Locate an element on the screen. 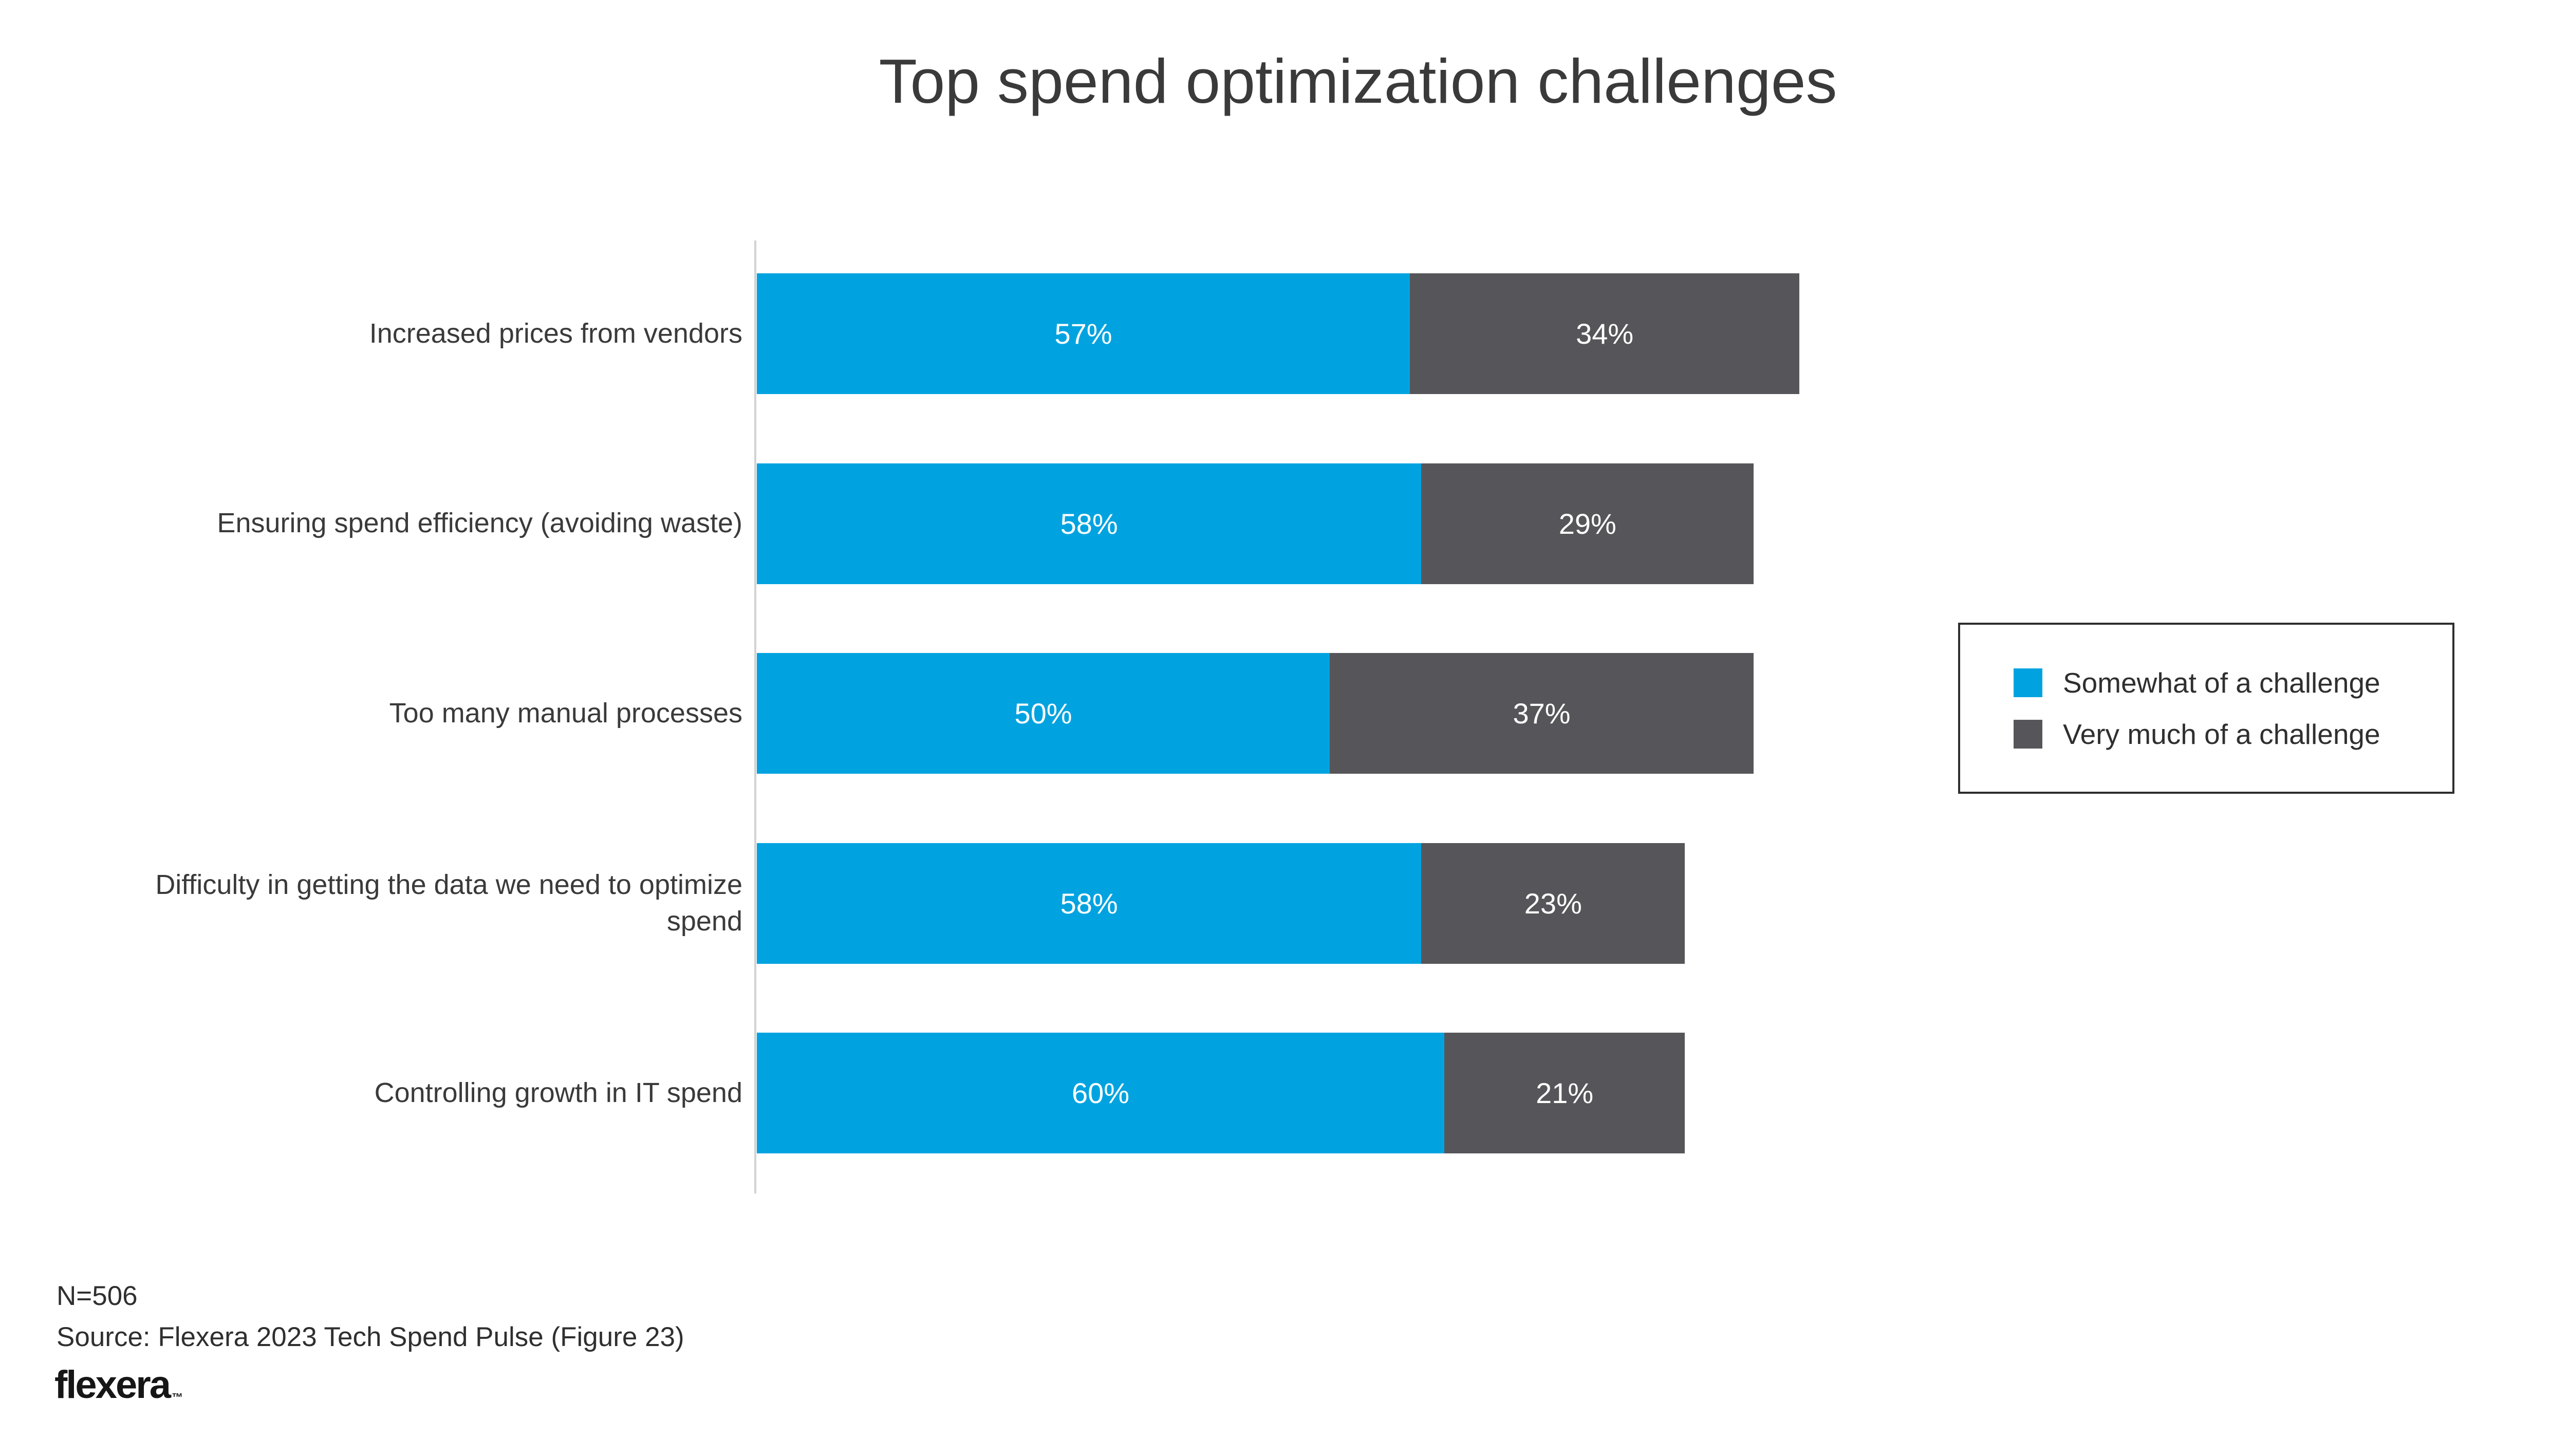 This screenshot has height=1456, width=2569. bar-value-label: 60% is located at coordinates (1100, 1093).